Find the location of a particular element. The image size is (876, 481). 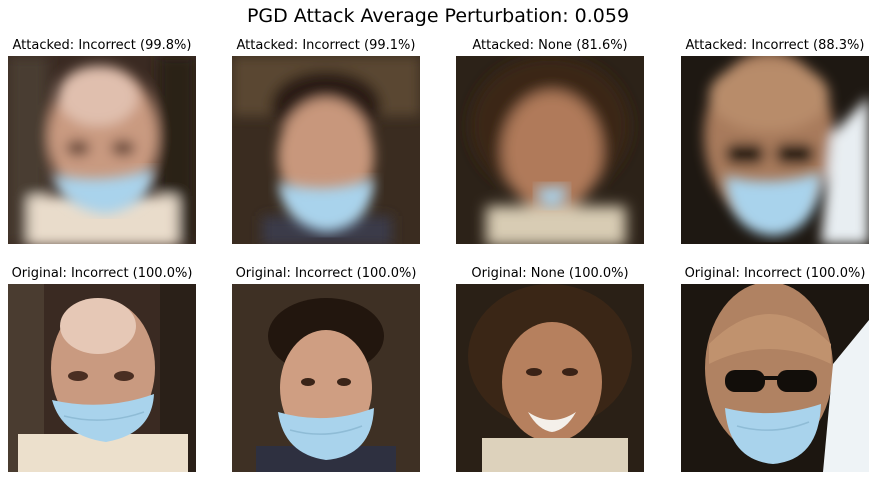

figure-title: PGD Attack Average Perturbation: 0.059 is located at coordinates (438, 16).